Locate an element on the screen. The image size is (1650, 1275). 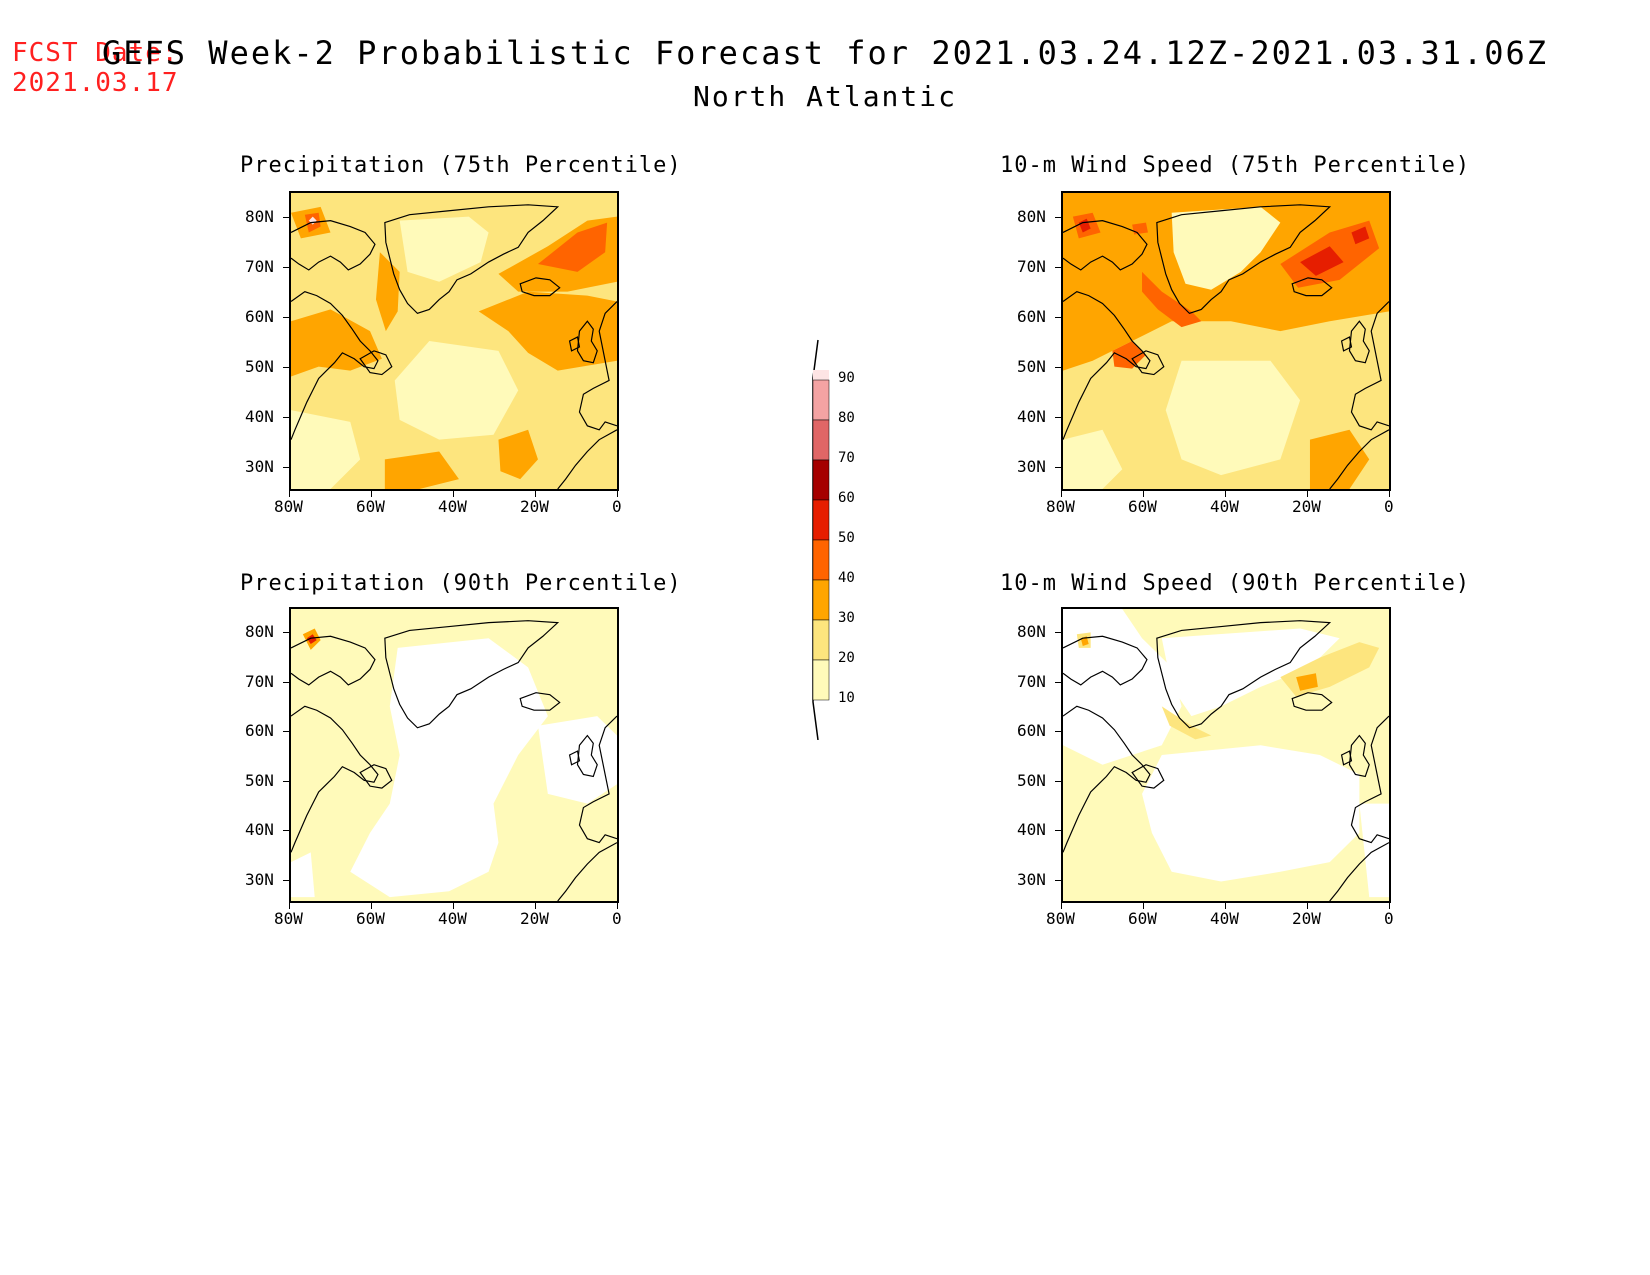
colorbar-label-10: 10 is located at coordinates (846, 698).